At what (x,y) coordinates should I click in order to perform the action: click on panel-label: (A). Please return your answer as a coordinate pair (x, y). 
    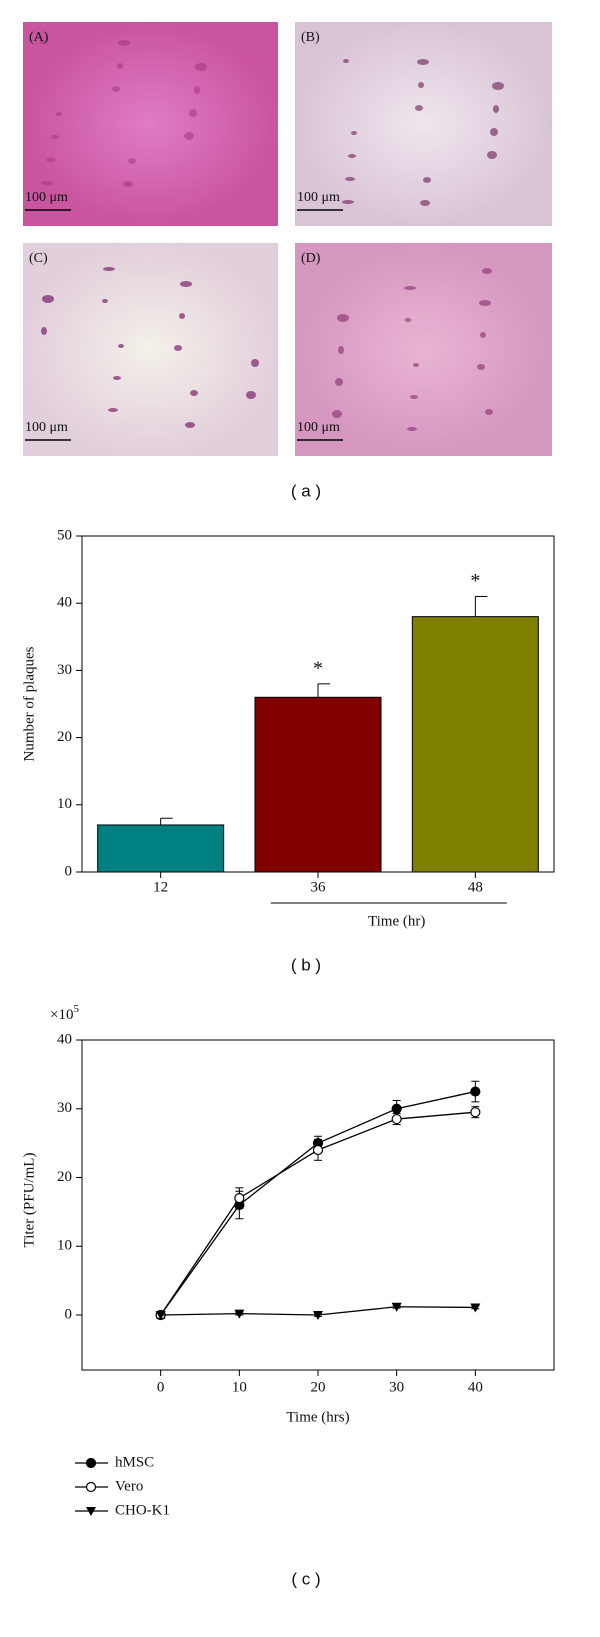
    Looking at the image, I should click on (39, 37).